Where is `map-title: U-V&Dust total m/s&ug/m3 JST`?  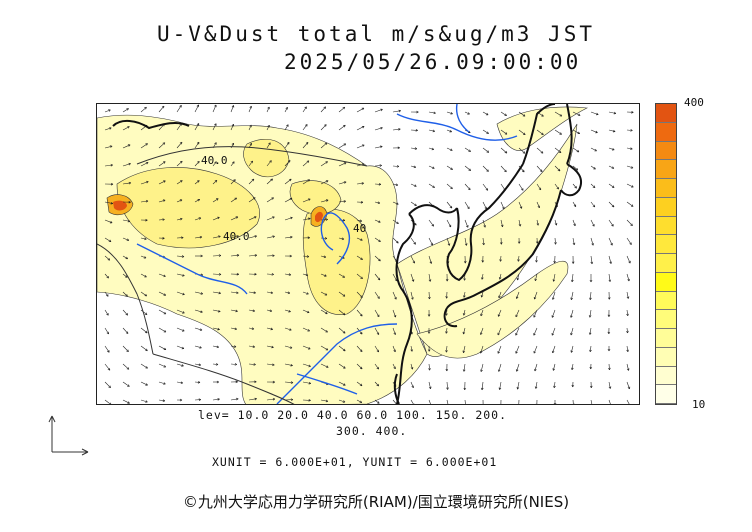
map-title: U-V&Dust total m/s&ug/m3 JST is located at coordinates (375, 34).